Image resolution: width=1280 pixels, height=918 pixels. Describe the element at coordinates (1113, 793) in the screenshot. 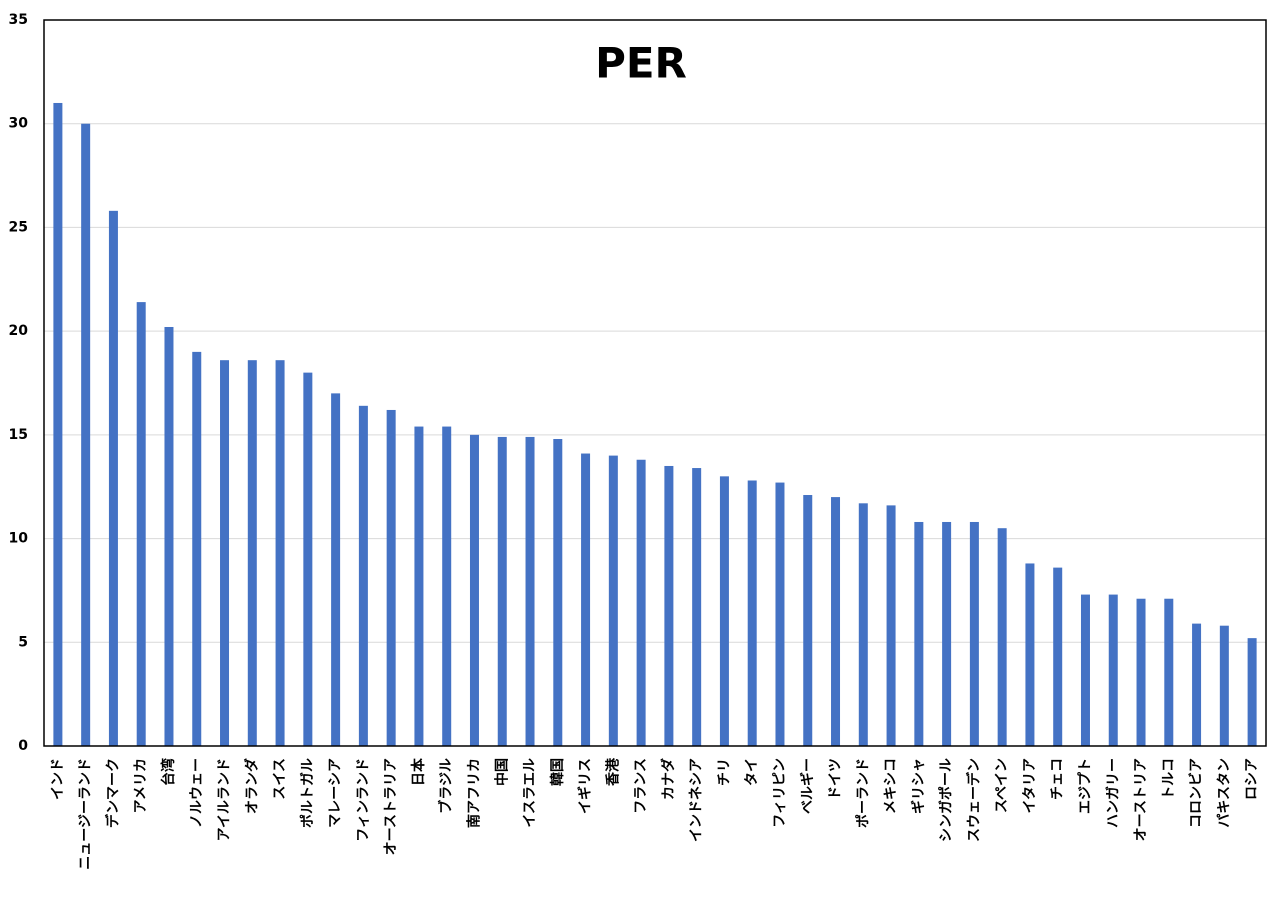

I see `x-tick-label: ハンガリー` at that location.